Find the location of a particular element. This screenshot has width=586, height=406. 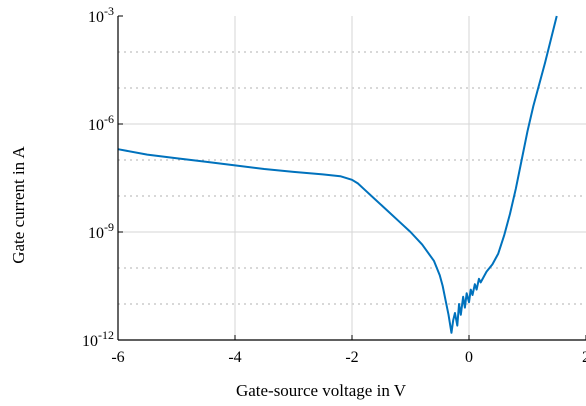

y-tick-label: 10⁻⁶ is located at coordinates (101, 123).